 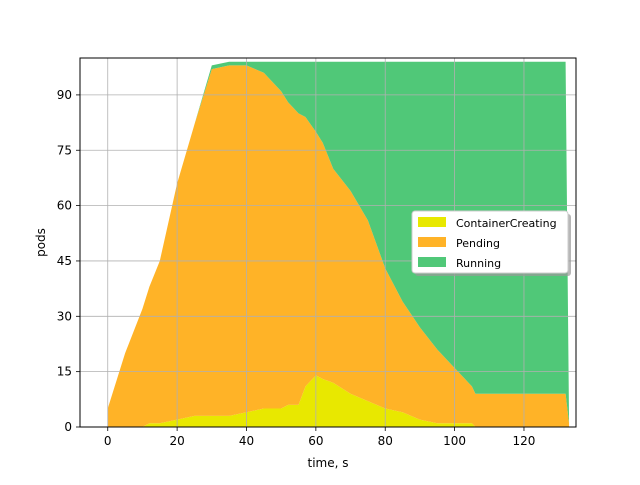 I want to click on x-tick-label: 20, so click(x=176, y=441).